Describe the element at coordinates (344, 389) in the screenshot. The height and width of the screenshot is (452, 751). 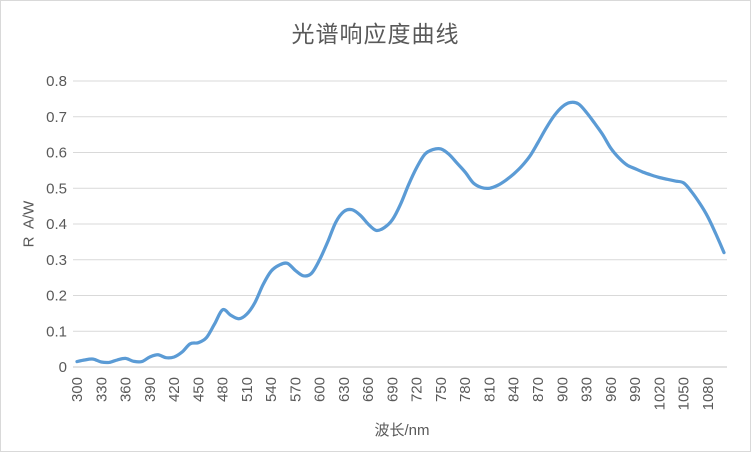
I see `x-tick-label: 630` at that location.